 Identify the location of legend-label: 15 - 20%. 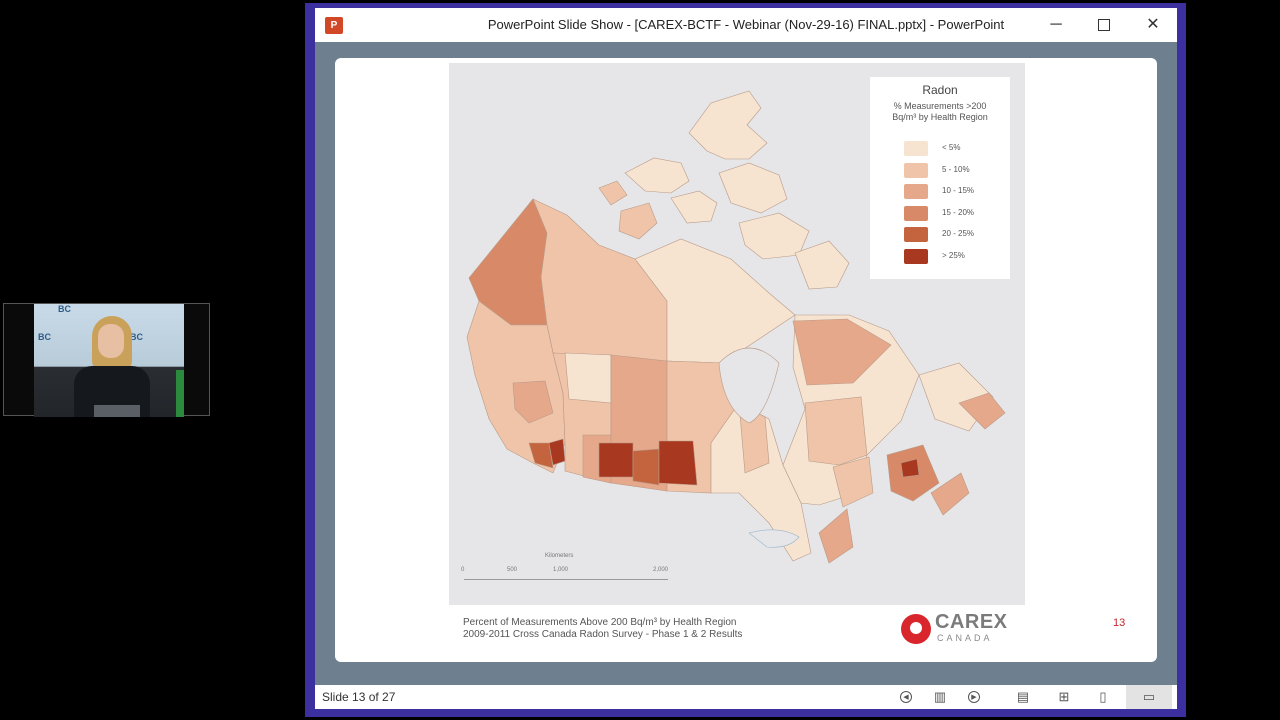
(958, 212).